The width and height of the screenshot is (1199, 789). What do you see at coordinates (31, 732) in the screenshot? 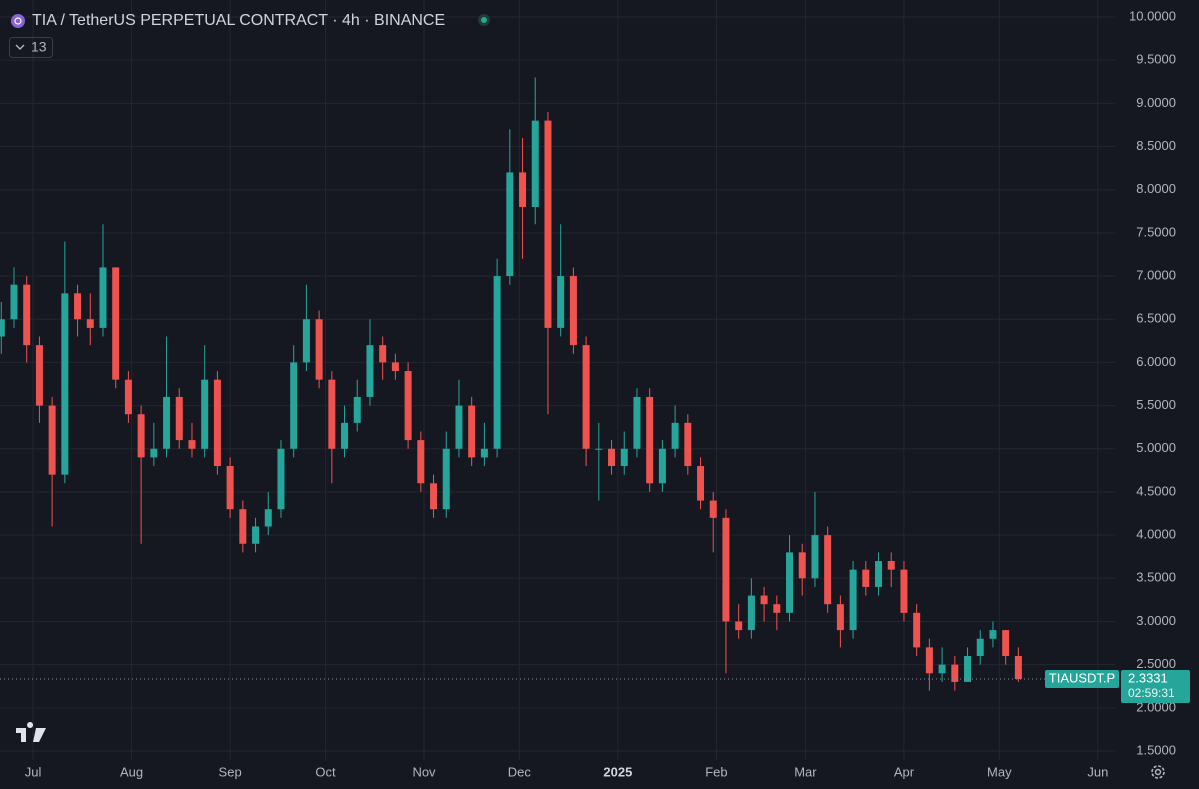
I see `tradingview-logo` at bounding box center [31, 732].